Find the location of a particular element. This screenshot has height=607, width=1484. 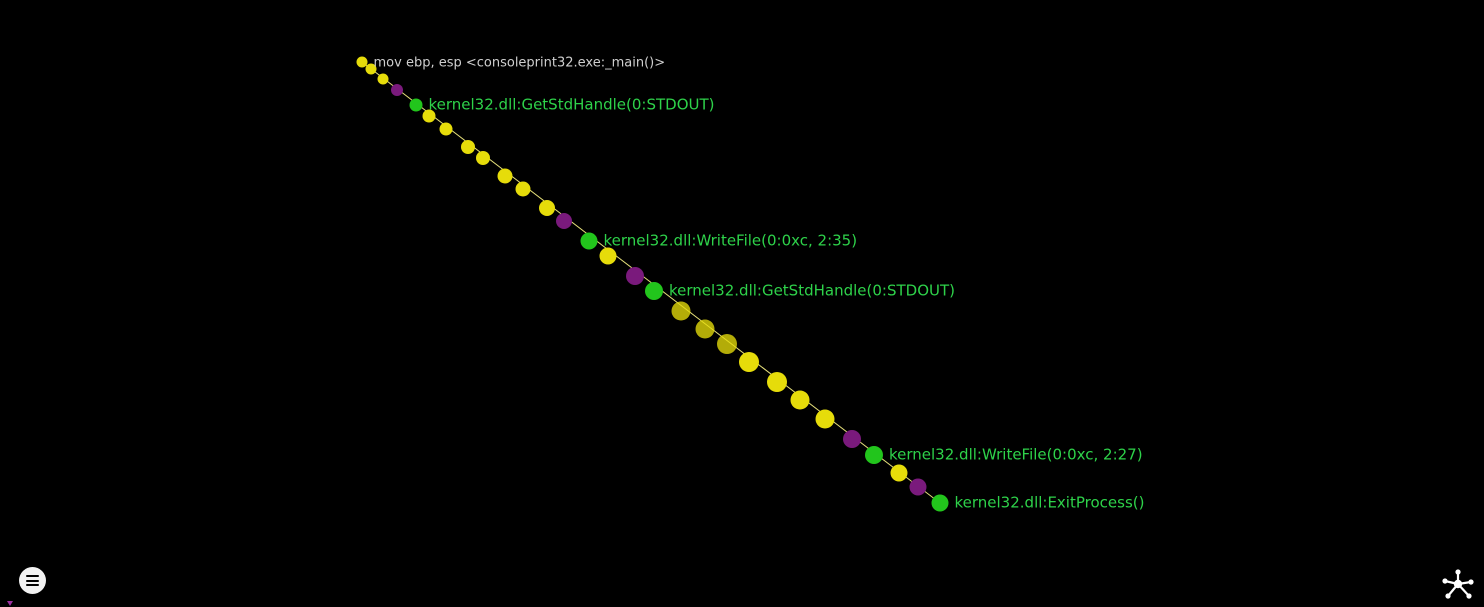

graph-layout-button is located at coordinates (1458, 584).